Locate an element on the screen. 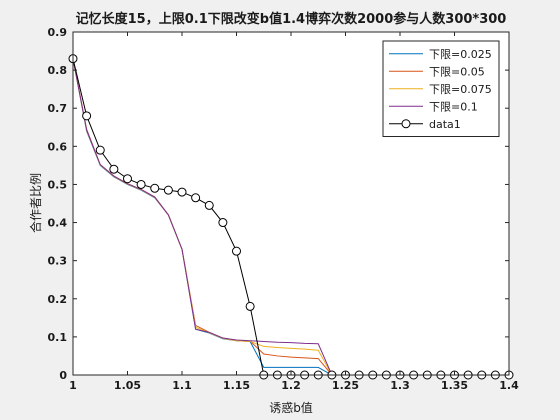  y-tick-label: 0.3 is located at coordinates (58, 261).